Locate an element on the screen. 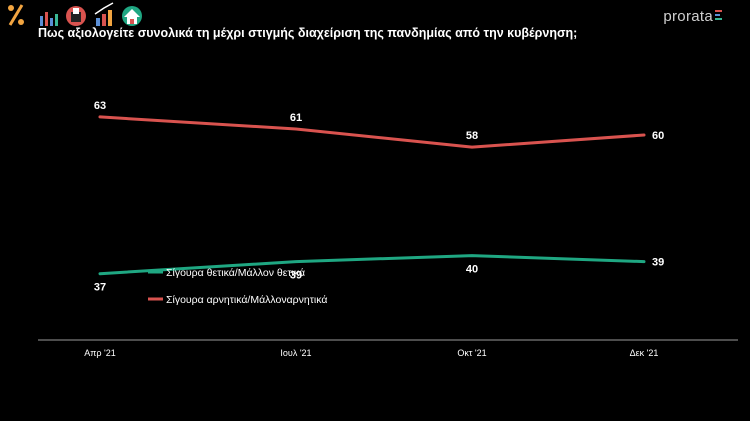 The image size is (750, 421). house-icon is located at coordinates (132, 16).